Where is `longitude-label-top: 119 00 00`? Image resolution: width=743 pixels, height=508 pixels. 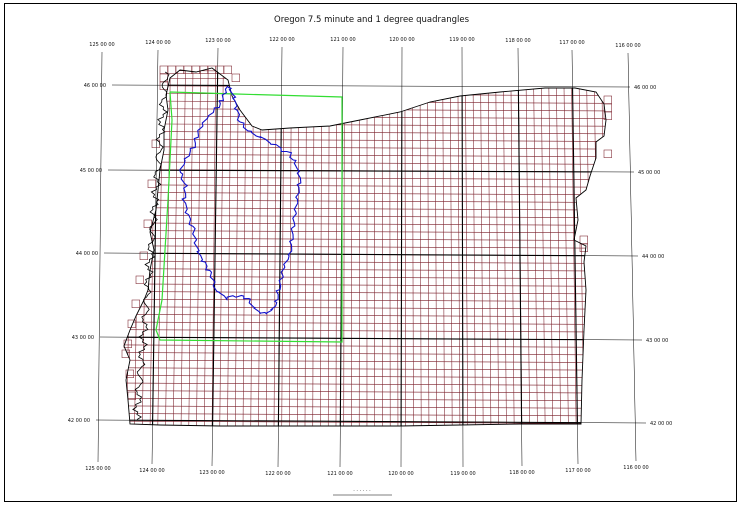 longitude-label-top: 119 00 00 is located at coordinates (461, 40).